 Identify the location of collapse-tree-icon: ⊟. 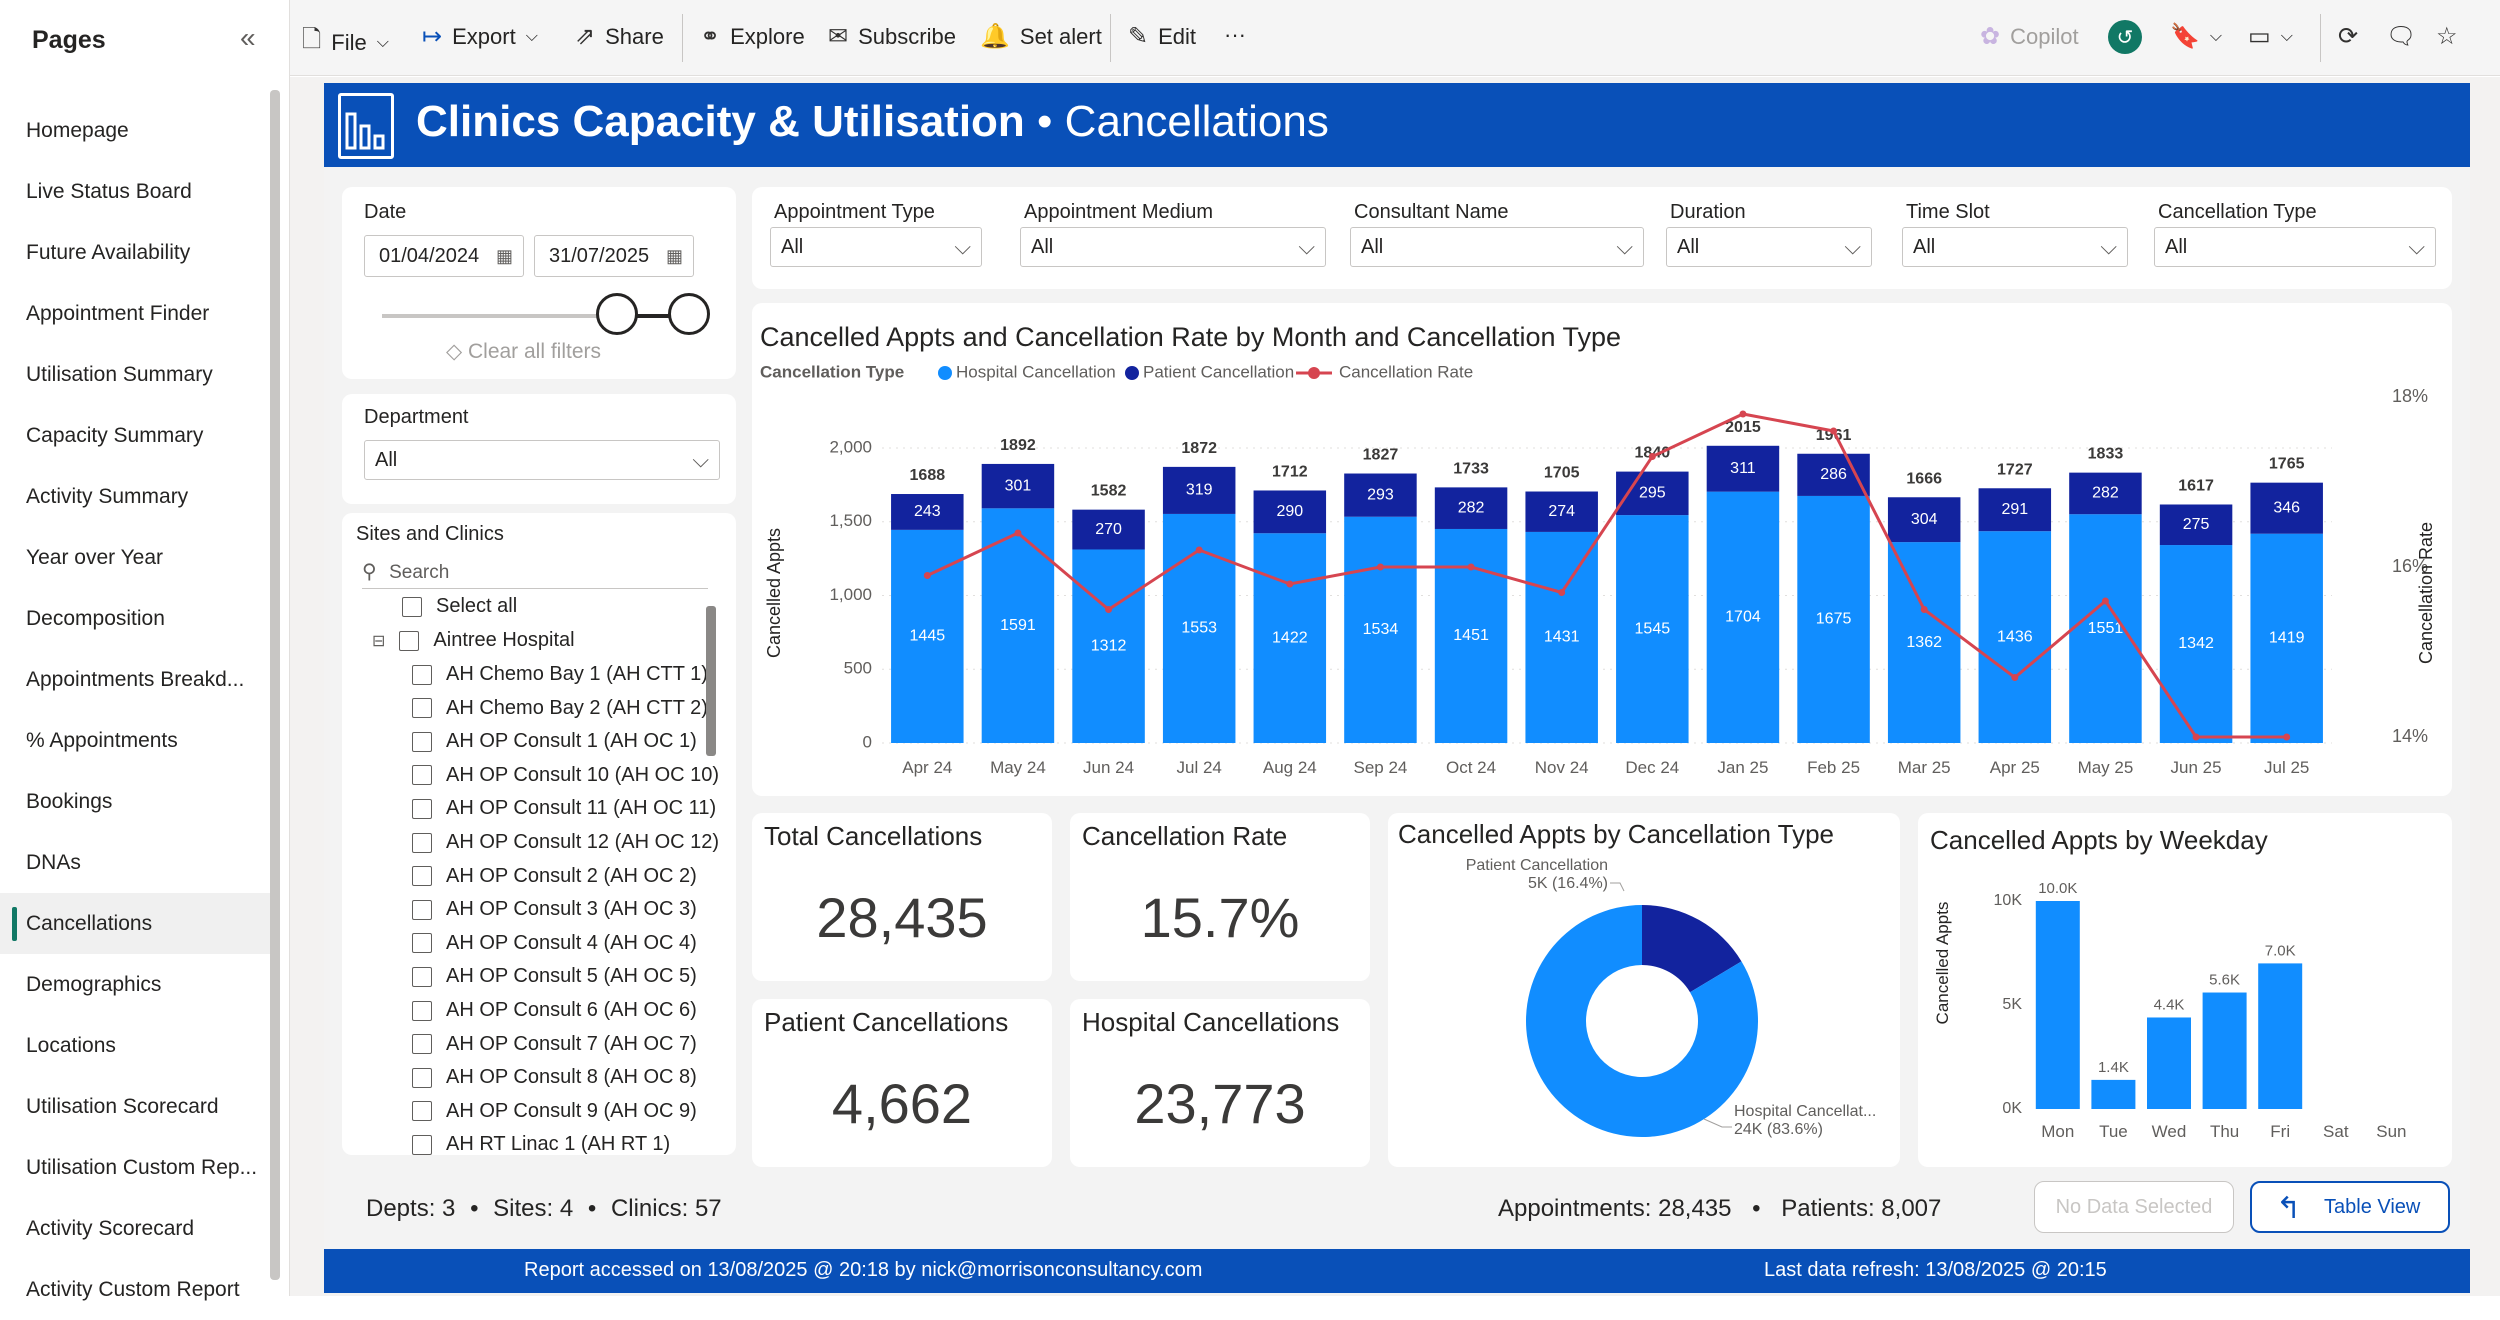
(379, 641).